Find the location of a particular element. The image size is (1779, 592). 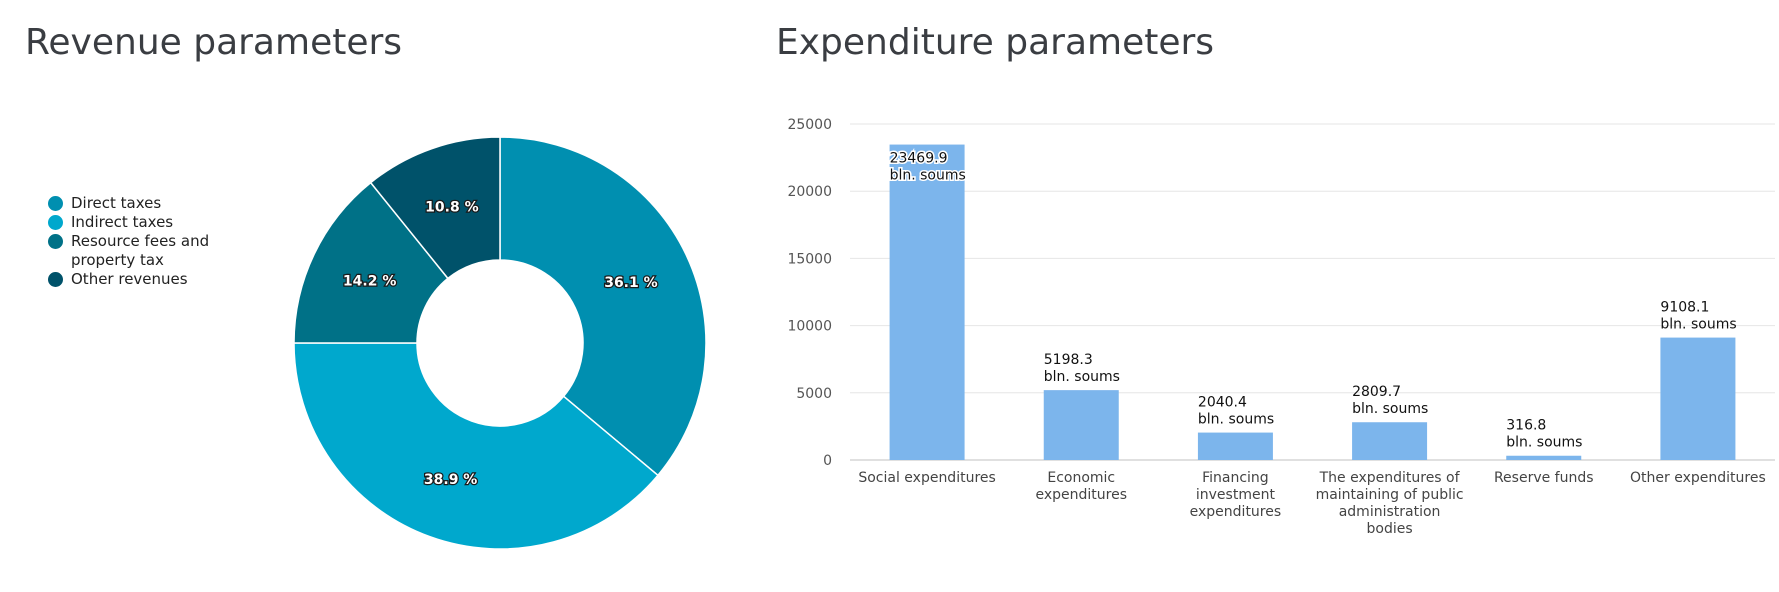

bar-value-label: 5198.3 is located at coordinates (1068, 360).